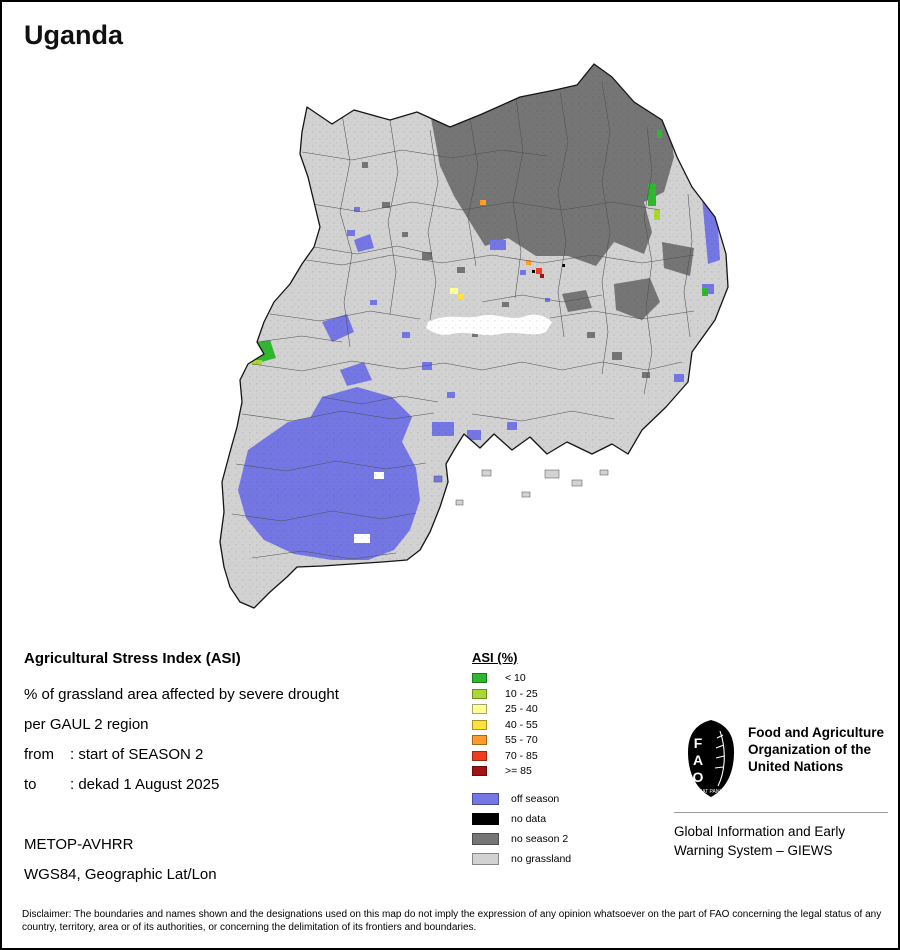  I want to click on period-from-line: from : start of SEASON 2, so click(113, 754).